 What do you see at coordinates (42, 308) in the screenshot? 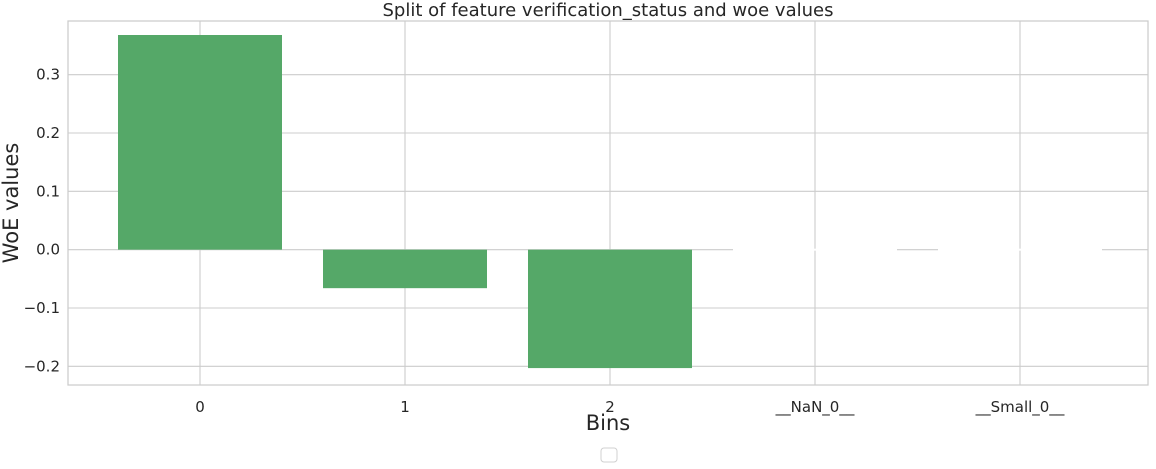
I see `y-tick-label: −0.1` at bounding box center [42, 308].